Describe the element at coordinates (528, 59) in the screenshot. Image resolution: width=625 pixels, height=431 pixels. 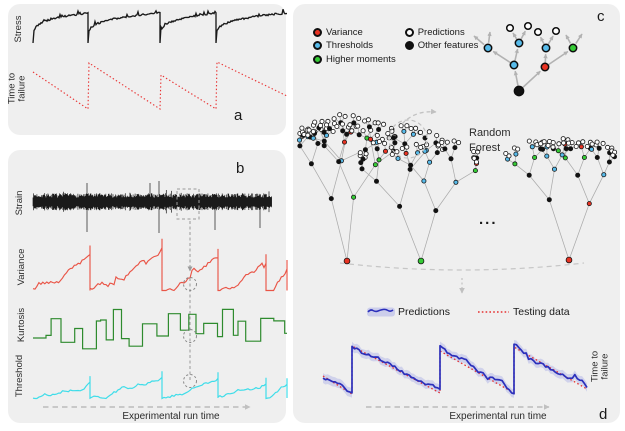
I see `example-tree` at that location.